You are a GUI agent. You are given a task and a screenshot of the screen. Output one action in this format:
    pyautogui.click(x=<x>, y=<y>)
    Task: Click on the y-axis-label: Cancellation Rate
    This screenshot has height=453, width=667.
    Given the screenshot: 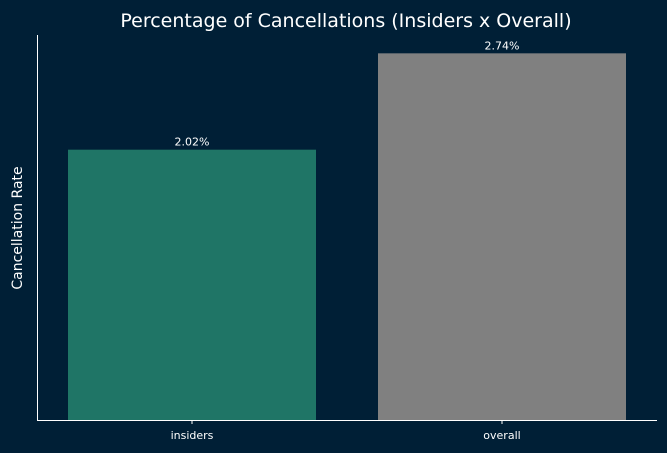 What is the action you would take?
    pyautogui.click(x=18, y=227)
    